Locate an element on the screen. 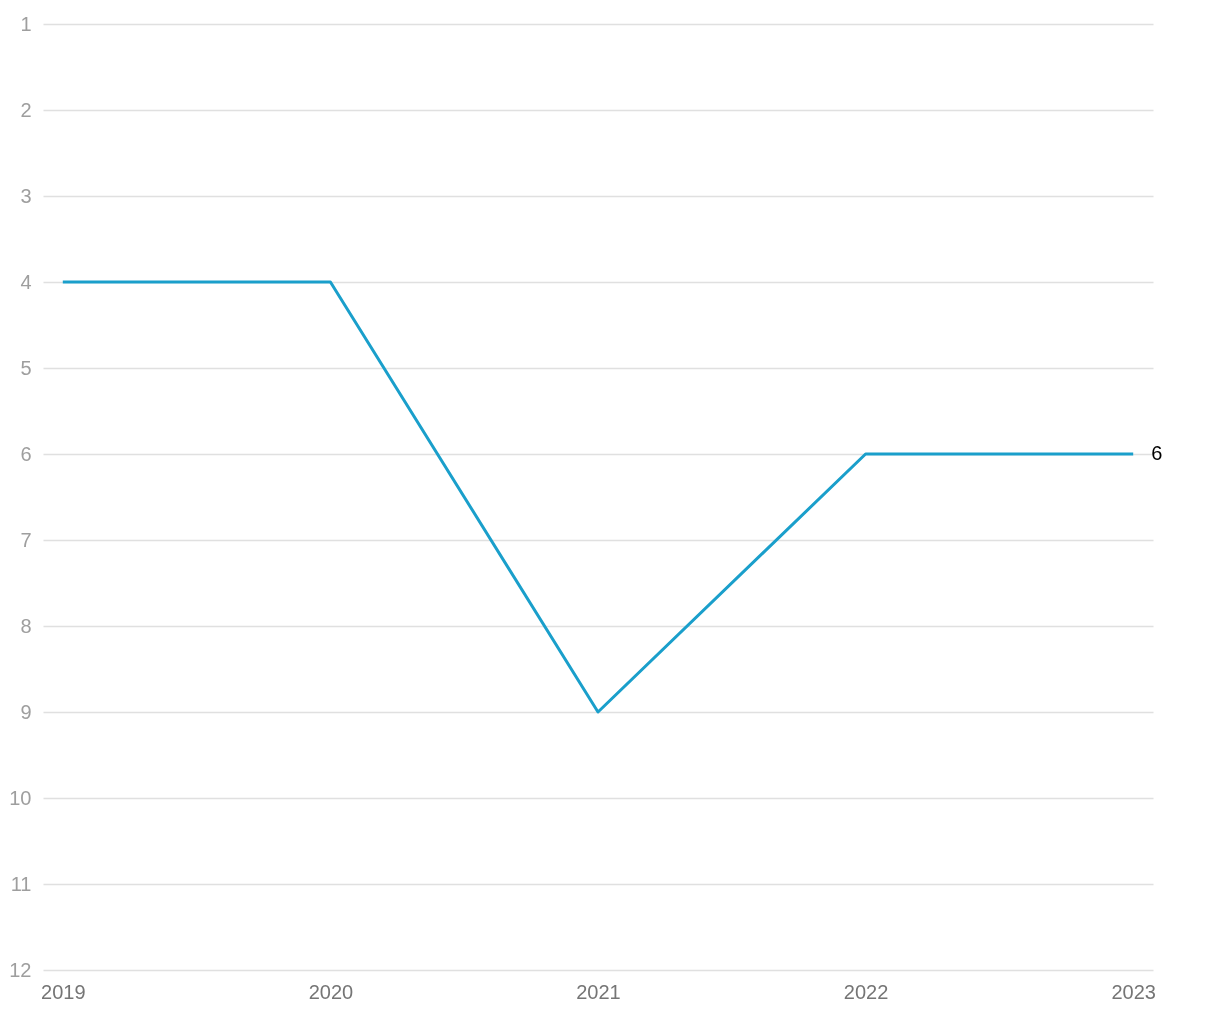  y-tick-label: 12 is located at coordinates (20, 969).